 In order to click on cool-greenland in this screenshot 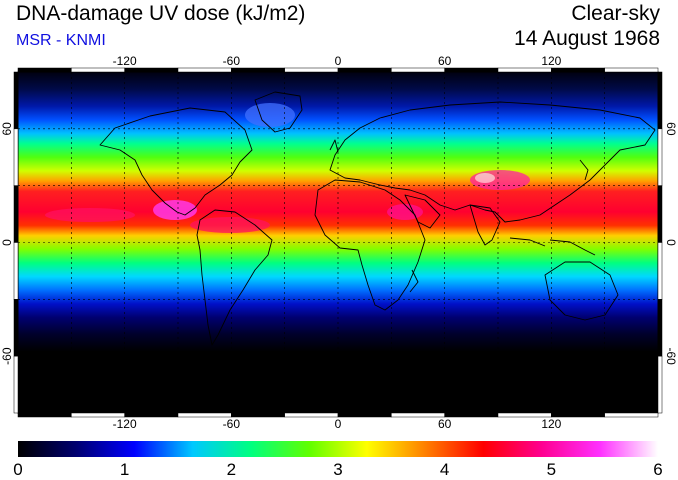, I will do `click(270, 115)`.